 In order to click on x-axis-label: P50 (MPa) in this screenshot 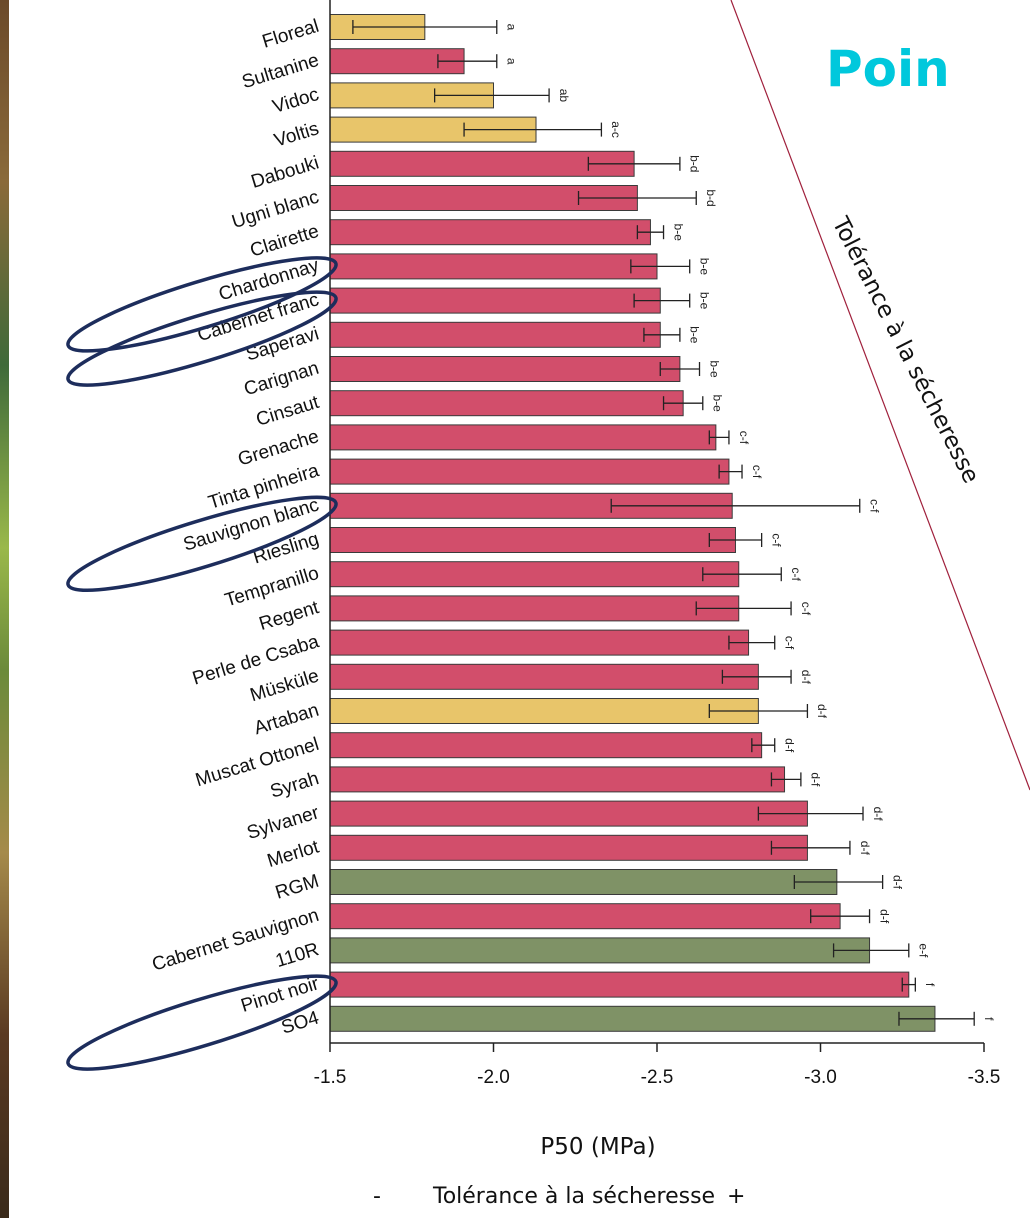, I will do `click(598, 1147)`.